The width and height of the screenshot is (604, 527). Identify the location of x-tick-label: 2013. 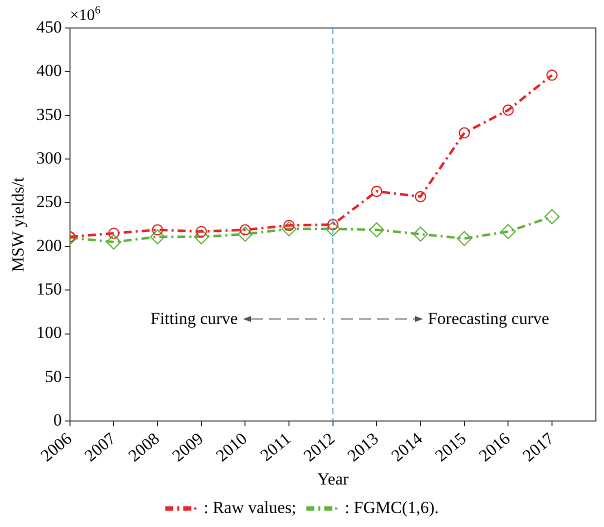
(363, 447).